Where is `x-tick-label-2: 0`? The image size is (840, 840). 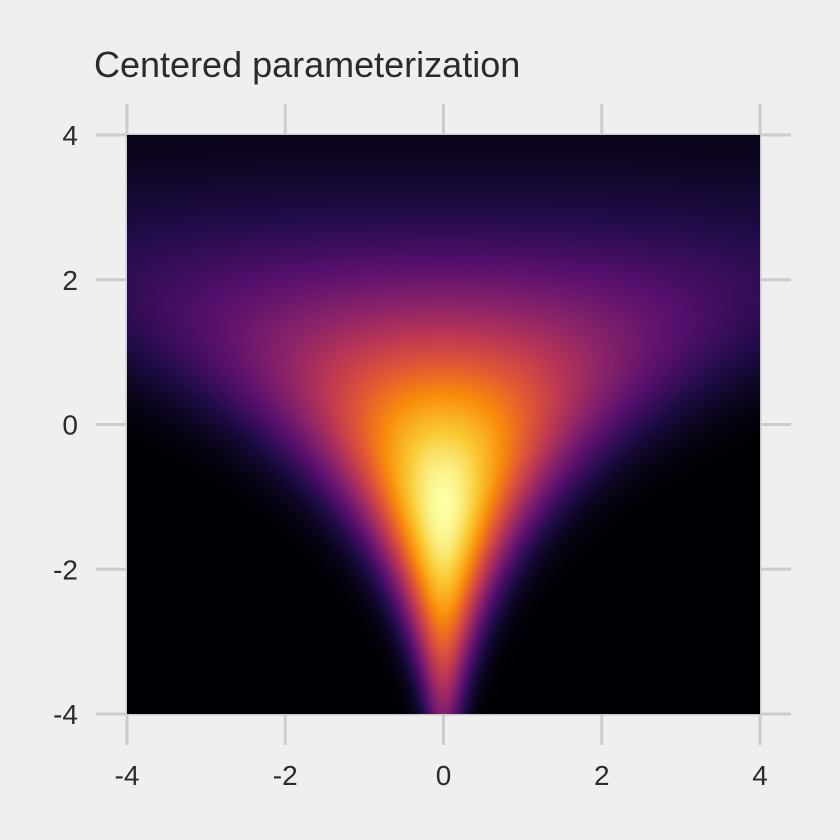
x-tick-label-2: 0 is located at coordinates (444, 775).